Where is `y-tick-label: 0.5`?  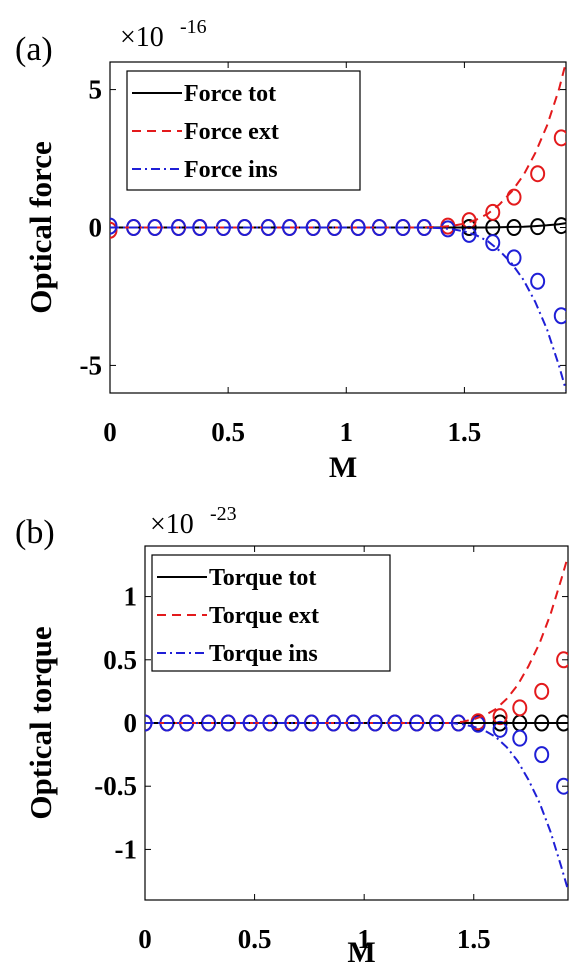
y-tick-label: 0.5 is located at coordinates (120, 660).